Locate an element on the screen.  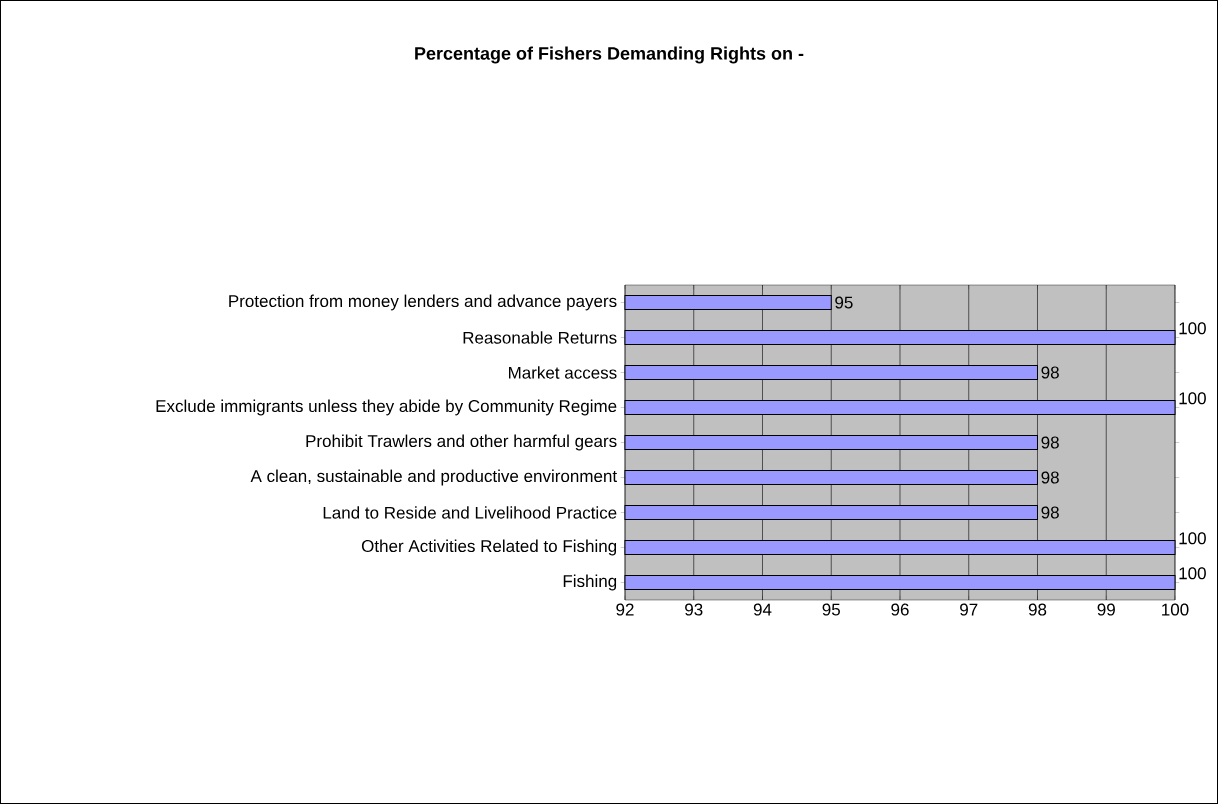
y-tick-label: A clean, sustainable and productive environment is located at coordinates (433, 477).